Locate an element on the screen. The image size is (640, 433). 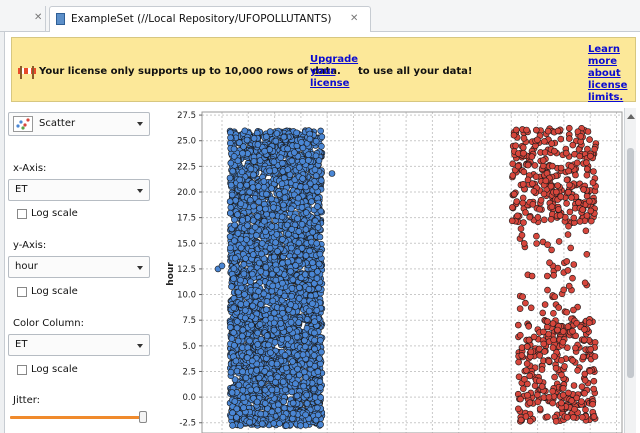
tab-previous: ✕ is located at coordinates (23, 19).